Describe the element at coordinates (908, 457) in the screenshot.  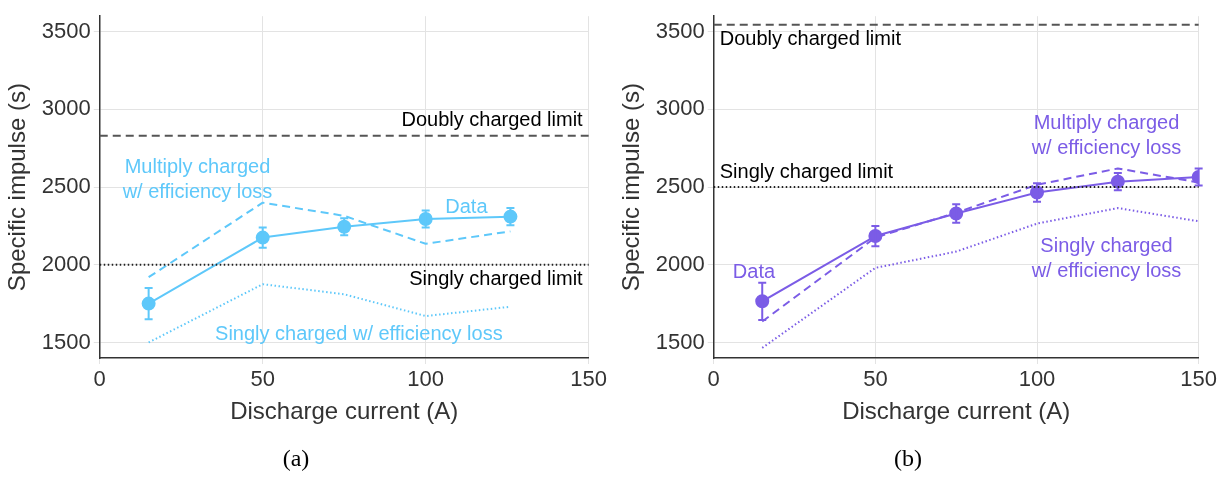
I see `text: (b)` at that location.